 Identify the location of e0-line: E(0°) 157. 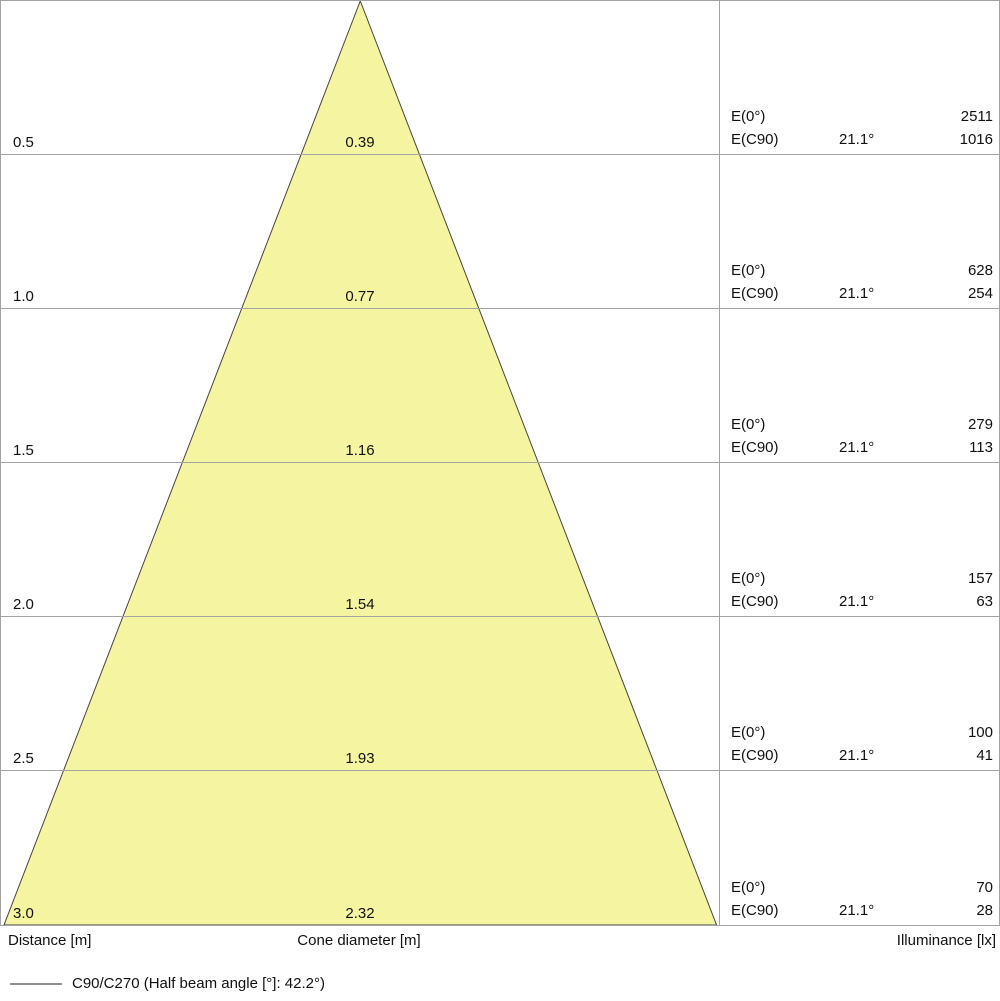
(862, 580).